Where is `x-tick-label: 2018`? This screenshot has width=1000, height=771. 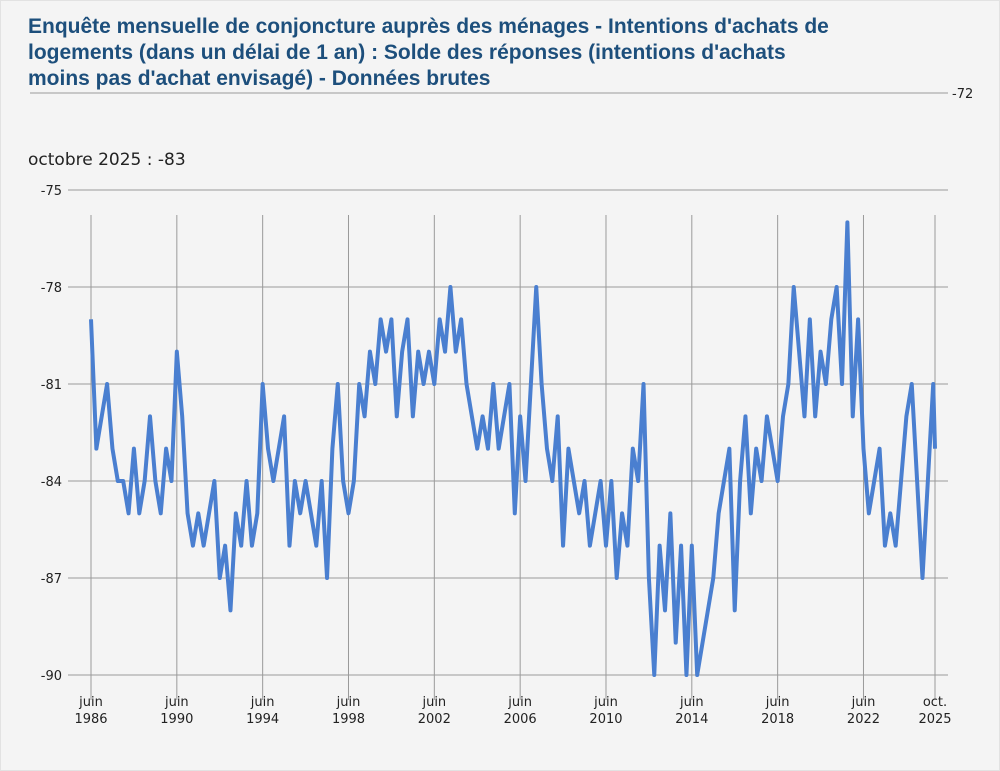 x-tick-label: 2018 is located at coordinates (777, 719).